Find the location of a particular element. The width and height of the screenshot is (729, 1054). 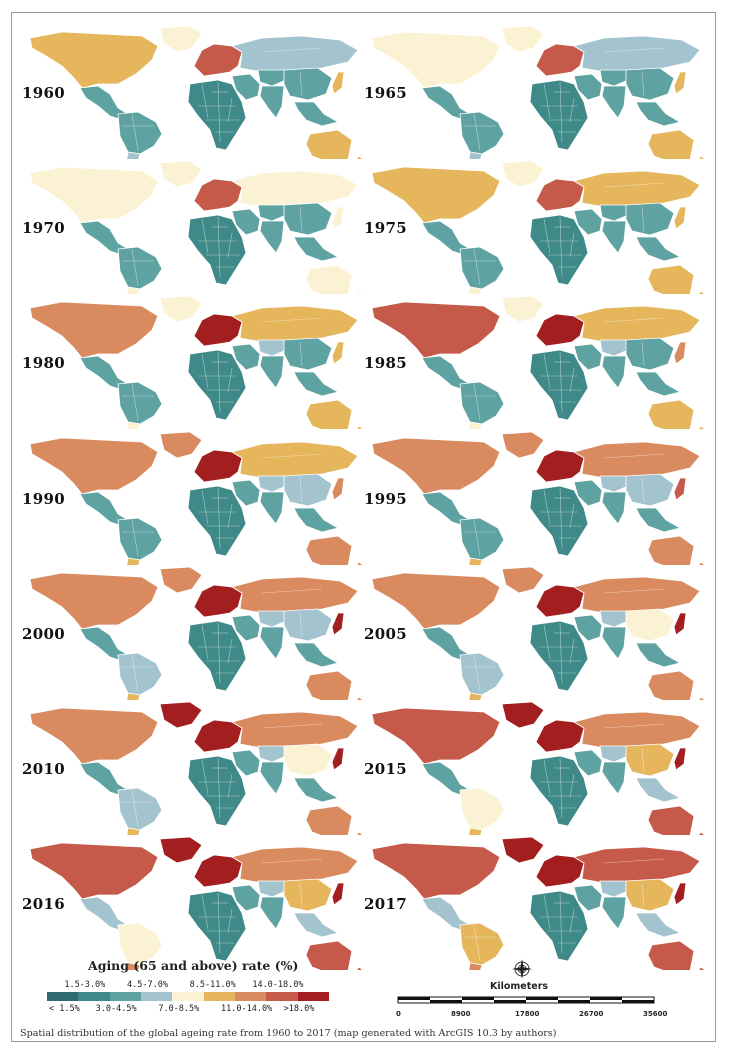

scale-tick-3: 26700 is located at coordinates (591, 1014).